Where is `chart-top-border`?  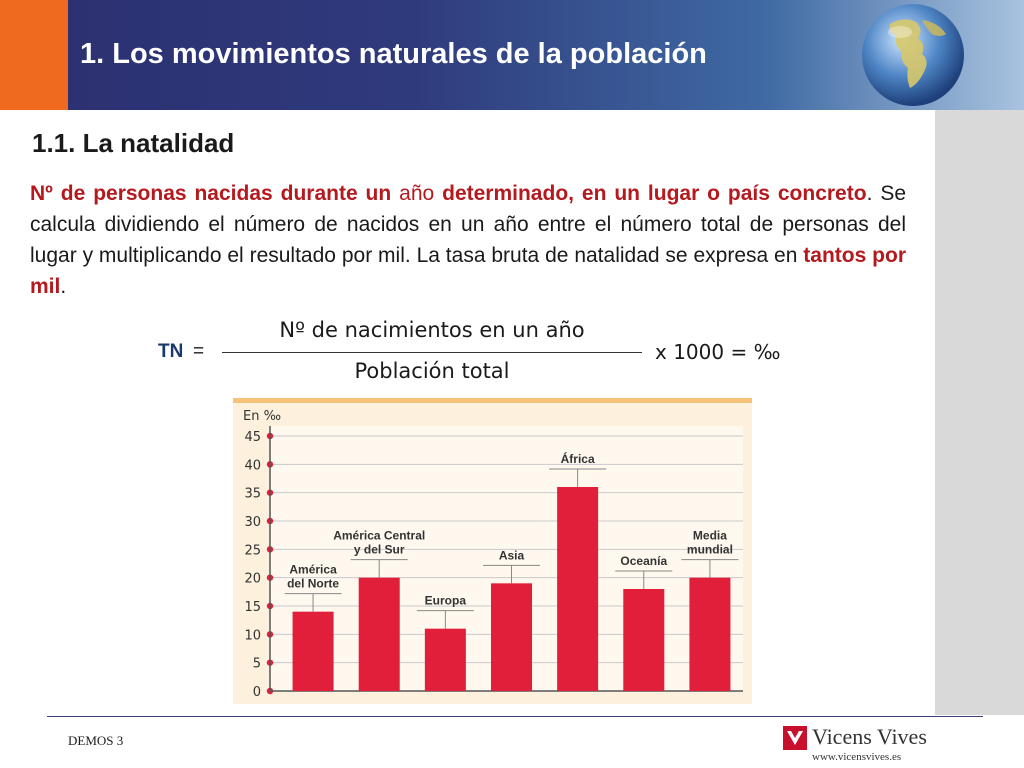
chart-top-border is located at coordinates (492, 400).